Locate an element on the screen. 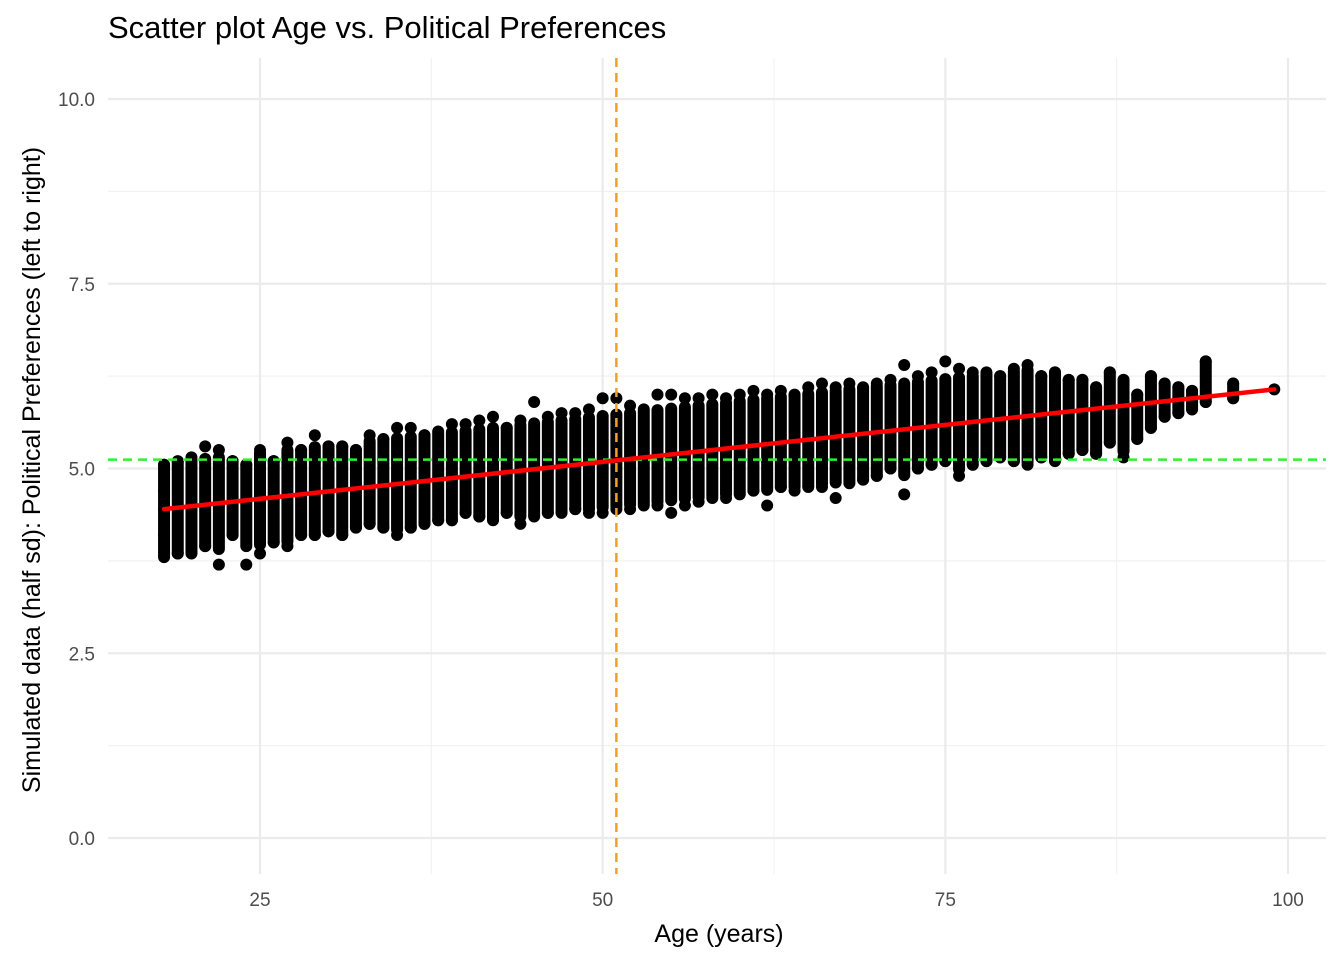 This screenshot has height=960, width=1344. y-tick-label: 10.0 is located at coordinates (76, 100).